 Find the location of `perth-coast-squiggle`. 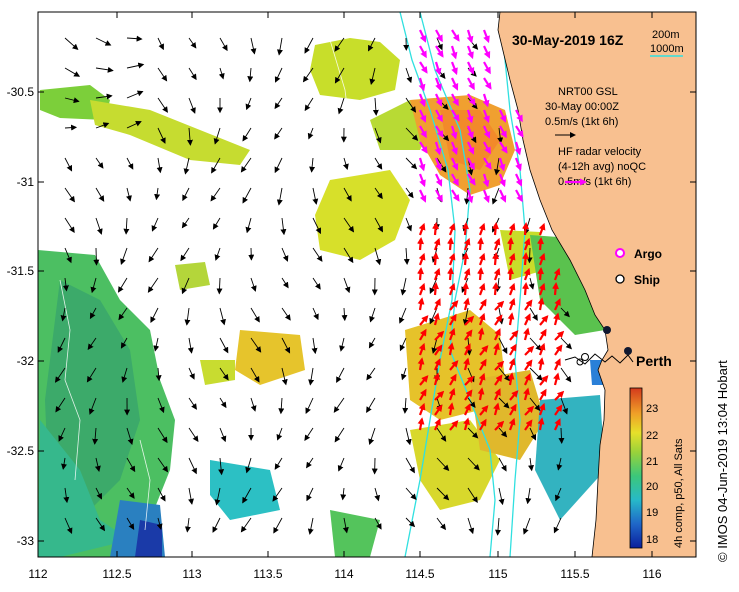

perth-coast-squiggle is located at coordinates (599, 359).